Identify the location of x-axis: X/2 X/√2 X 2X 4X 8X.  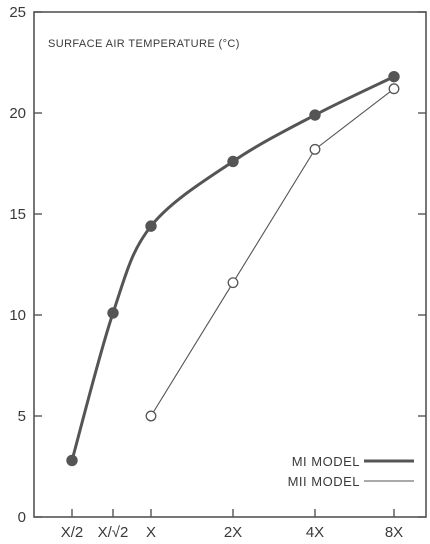
(232, 525).